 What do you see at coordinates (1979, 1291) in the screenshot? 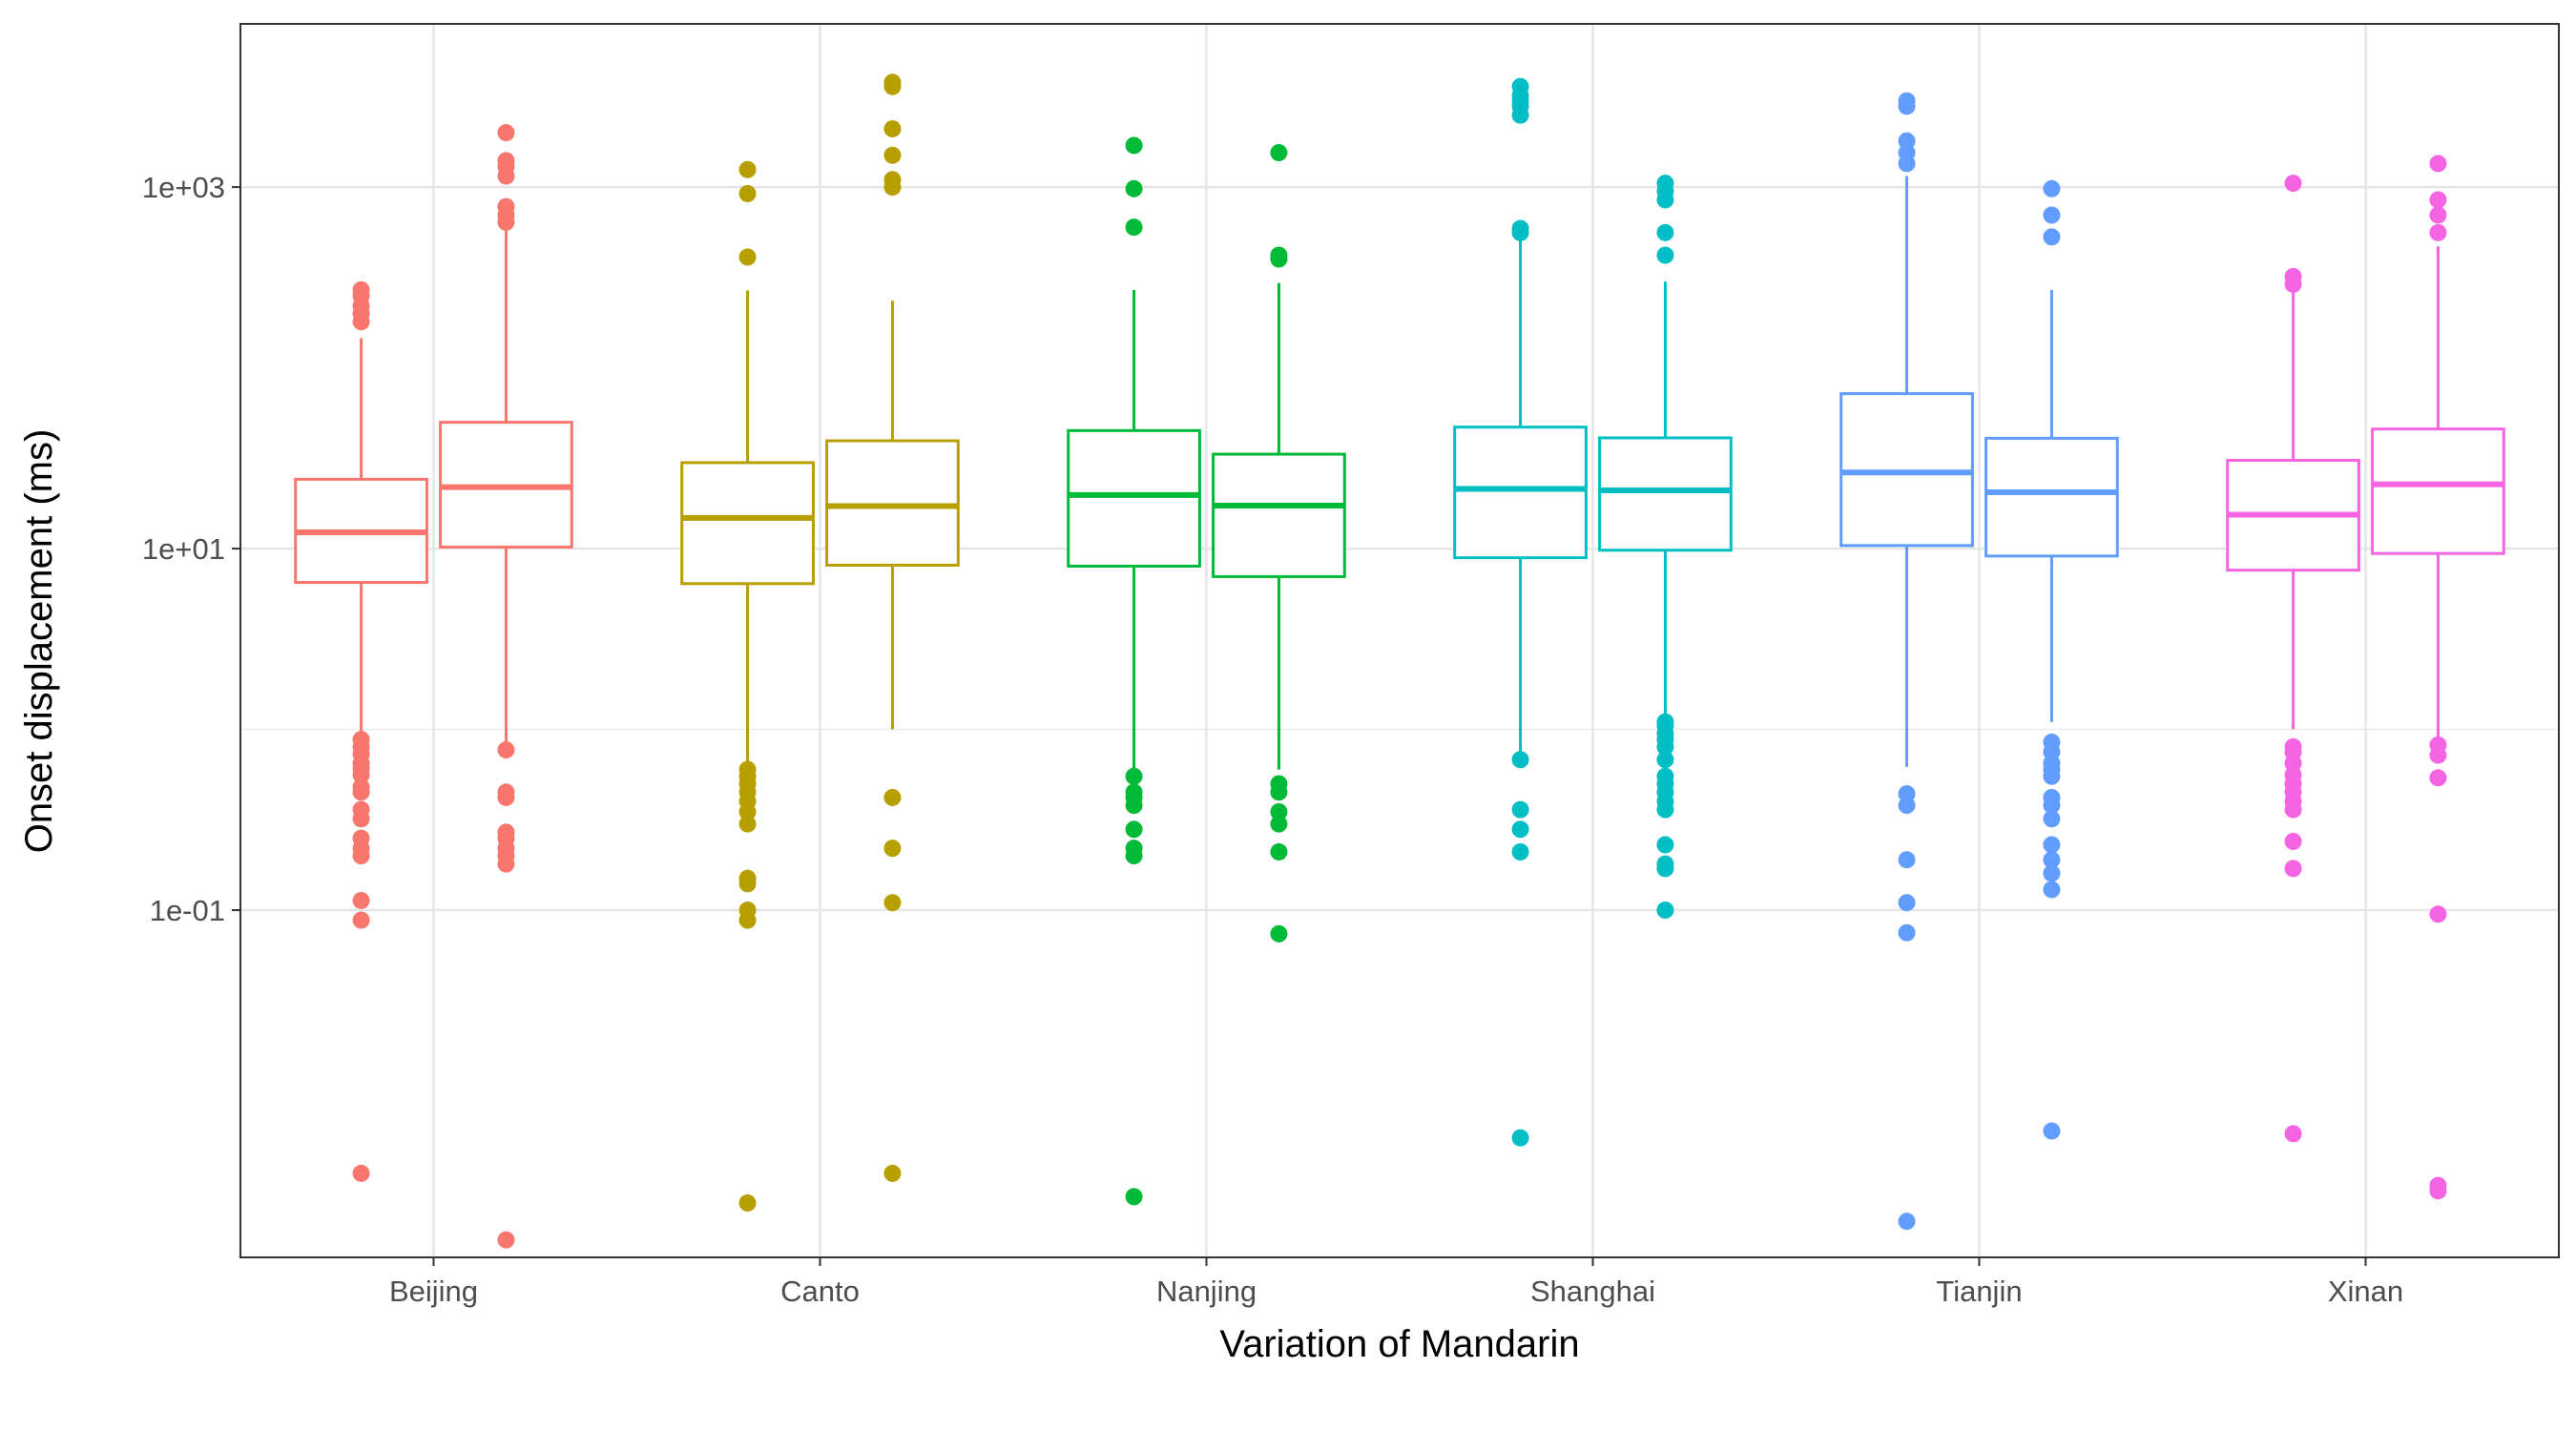
I see `x-tick-label: Tianjin` at bounding box center [1979, 1291].